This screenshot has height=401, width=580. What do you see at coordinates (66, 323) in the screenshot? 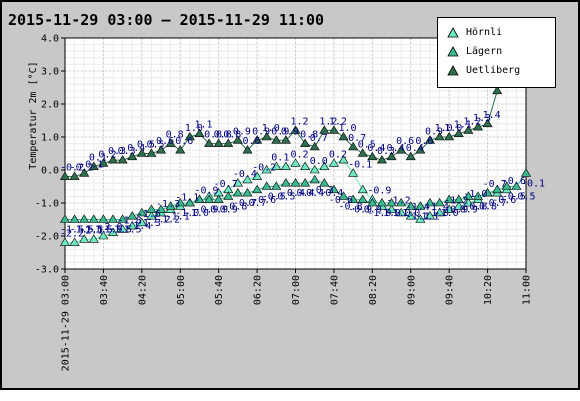
I see `x-tick-label: 2015-11-29 03:00` at bounding box center [66, 323].